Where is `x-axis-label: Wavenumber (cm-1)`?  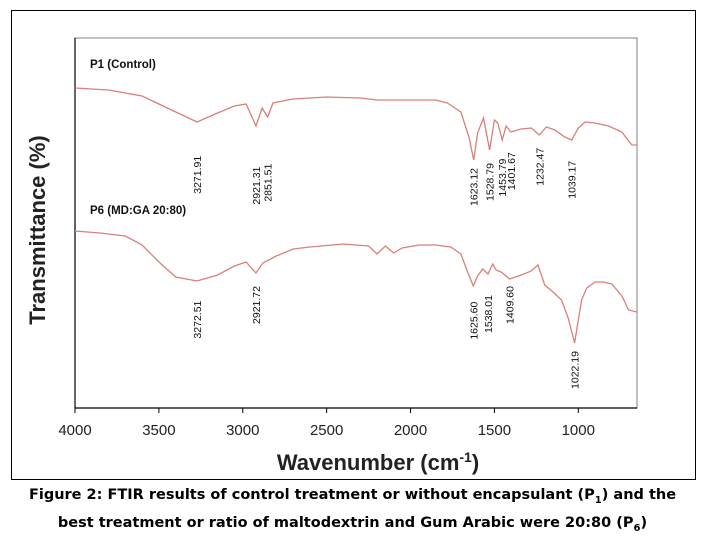
x-axis-label: Wavenumber (cm-1) is located at coordinates (378, 462).